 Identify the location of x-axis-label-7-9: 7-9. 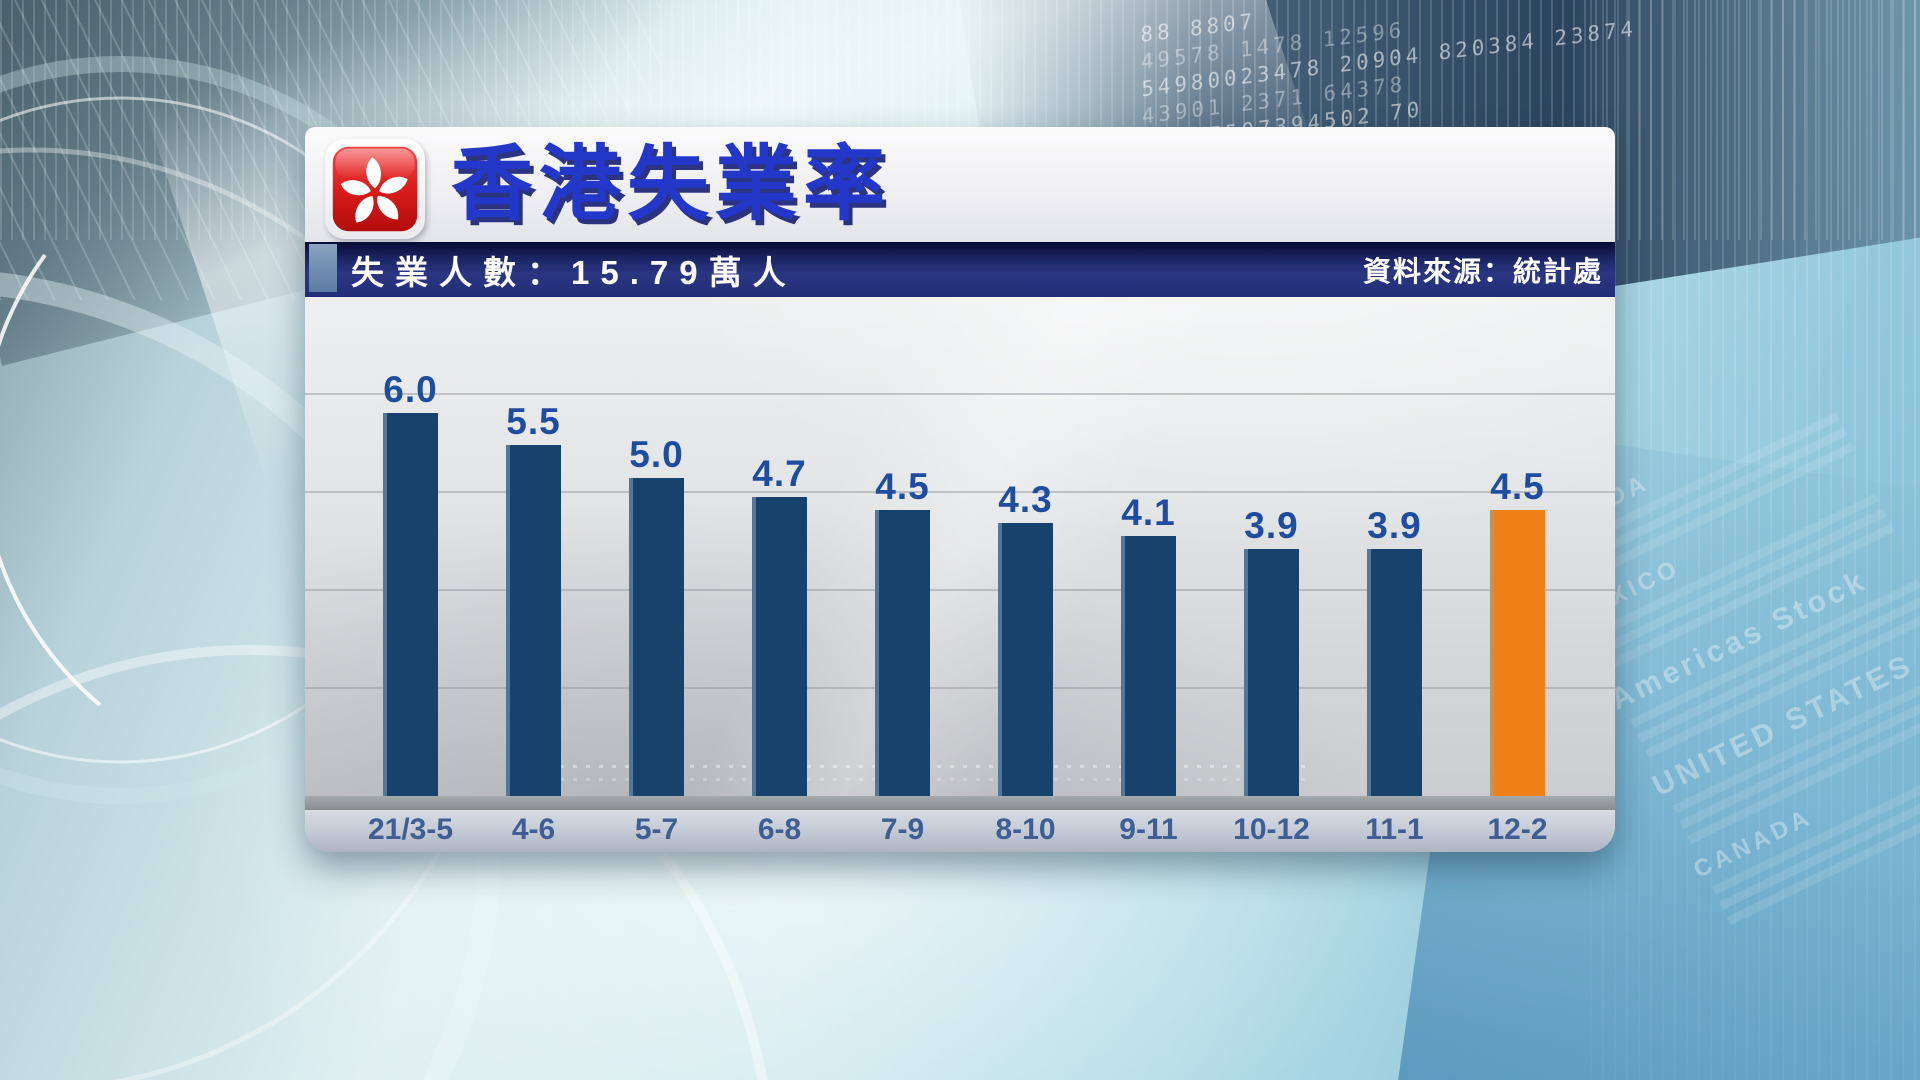
(902, 829).